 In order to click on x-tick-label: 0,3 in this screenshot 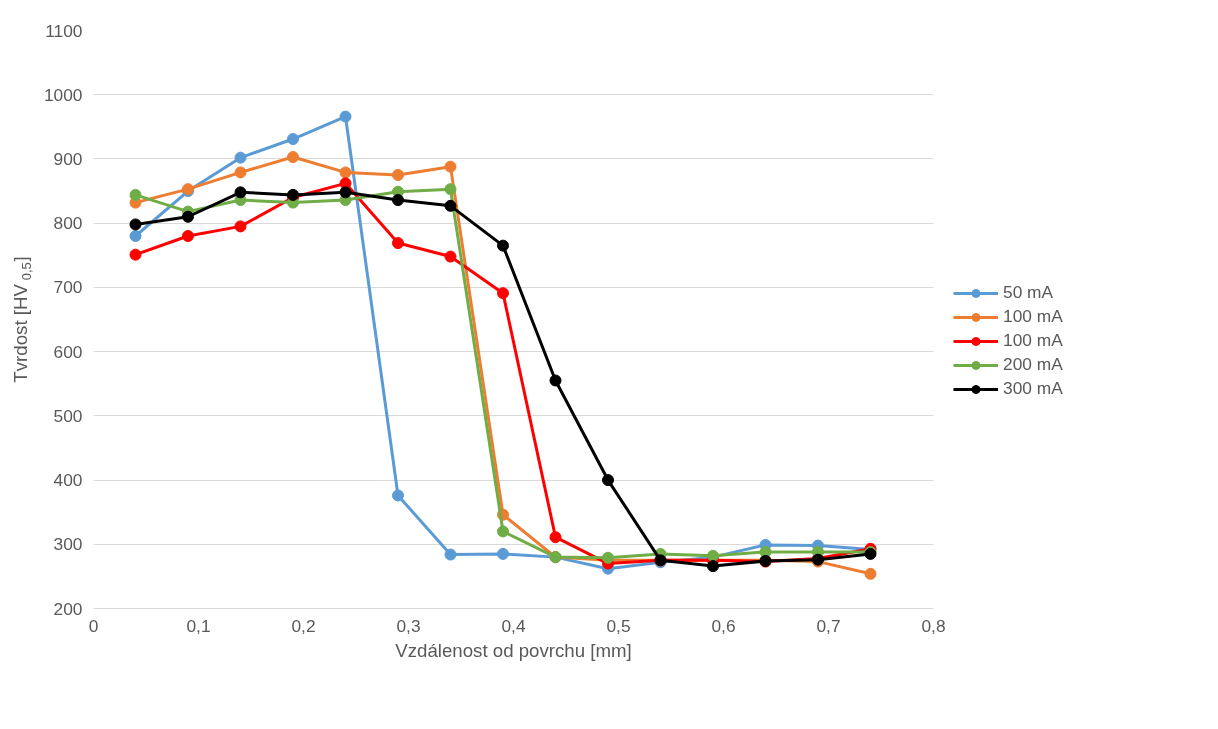, I will do `click(408, 625)`.